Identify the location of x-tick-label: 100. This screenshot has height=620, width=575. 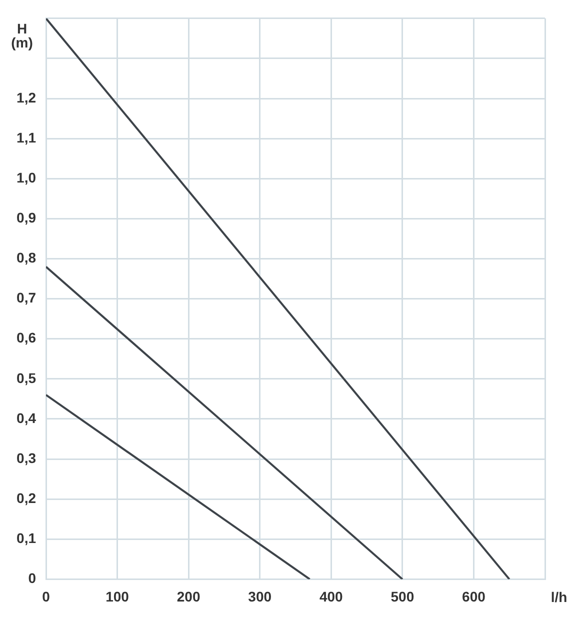
(118, 596).